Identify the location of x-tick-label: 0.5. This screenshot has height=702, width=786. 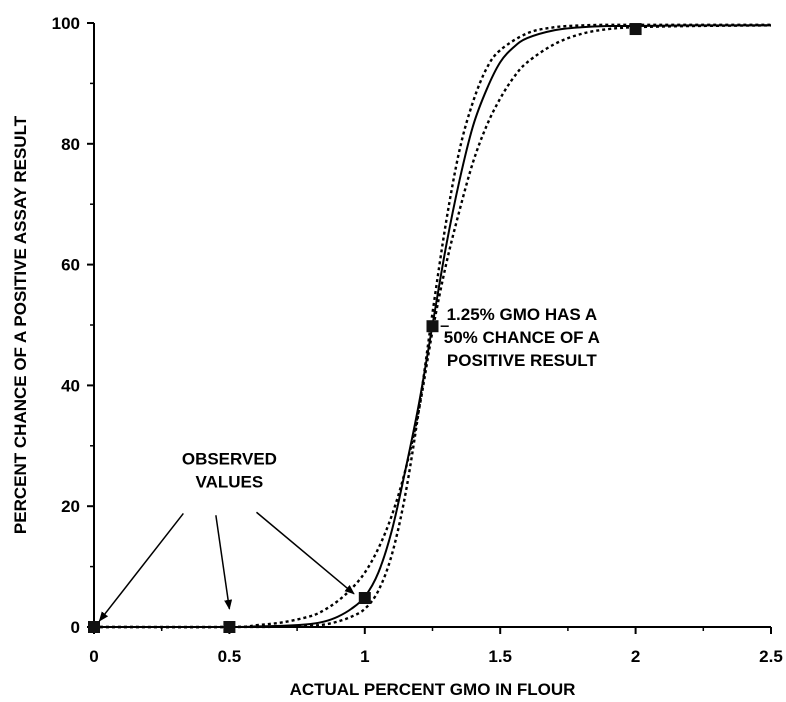
(230, 656).